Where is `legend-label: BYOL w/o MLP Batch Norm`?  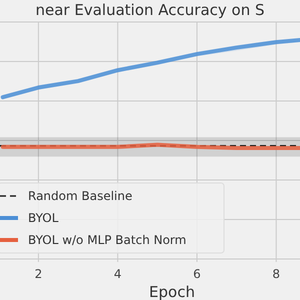
legend-label: BYOL w/o MLP Batch Norm is located at coordinates (107, 240).